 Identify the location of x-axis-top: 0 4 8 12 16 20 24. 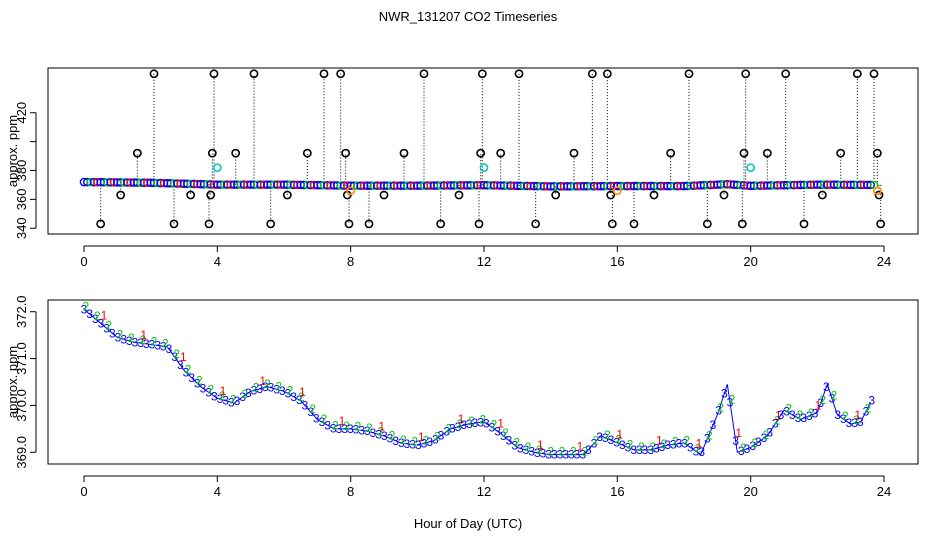
(485, 257).